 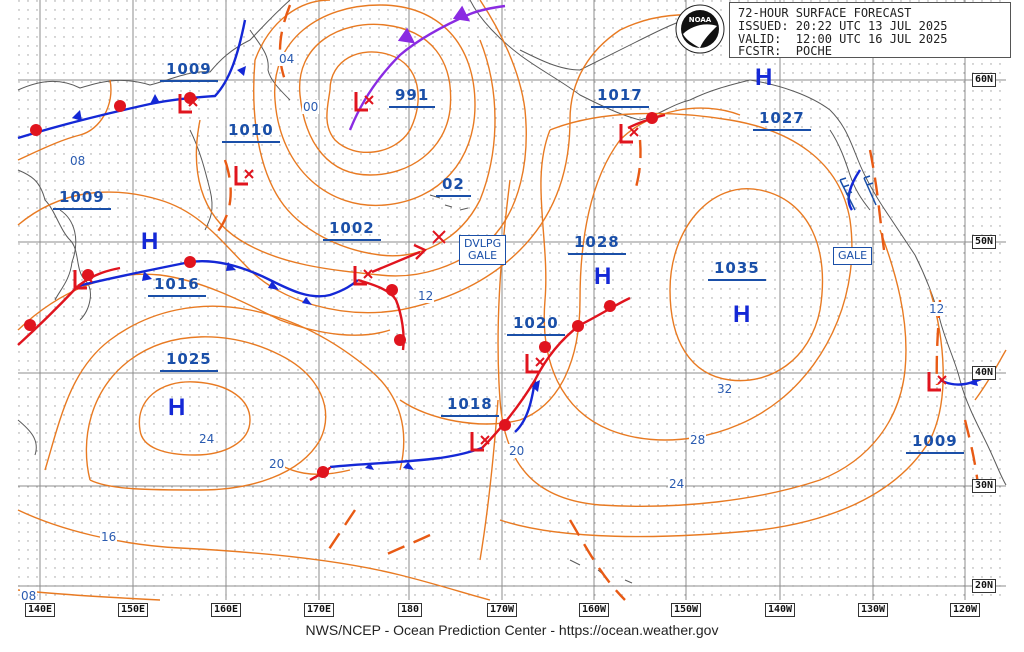 What do you see at coordinates (700, 29) in the screenshot?
I see `noaa-logo: NOAA` at bounding box center [700, 29].